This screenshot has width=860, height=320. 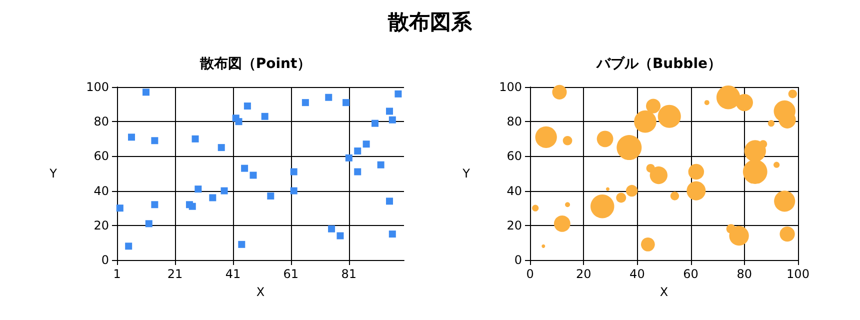 I want to click on x-tick-label: 100, so click(x=798, y=274).